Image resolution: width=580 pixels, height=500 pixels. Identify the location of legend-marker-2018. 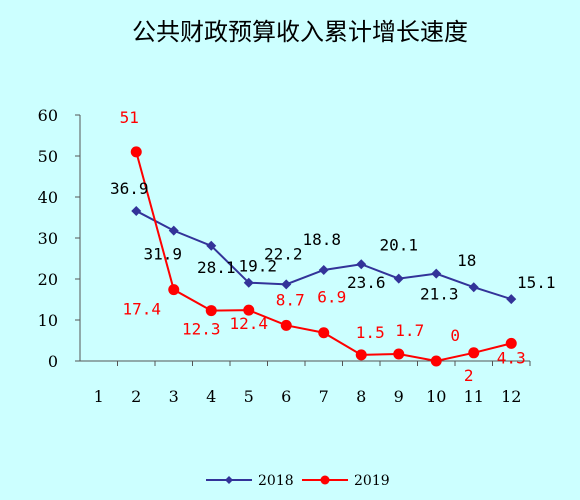
(229, 480).